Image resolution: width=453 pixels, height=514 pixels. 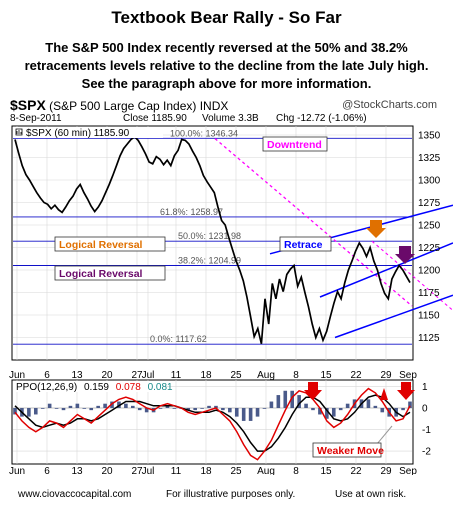 I want to click on purple-arrow-icon, so click(x=405, y=255).